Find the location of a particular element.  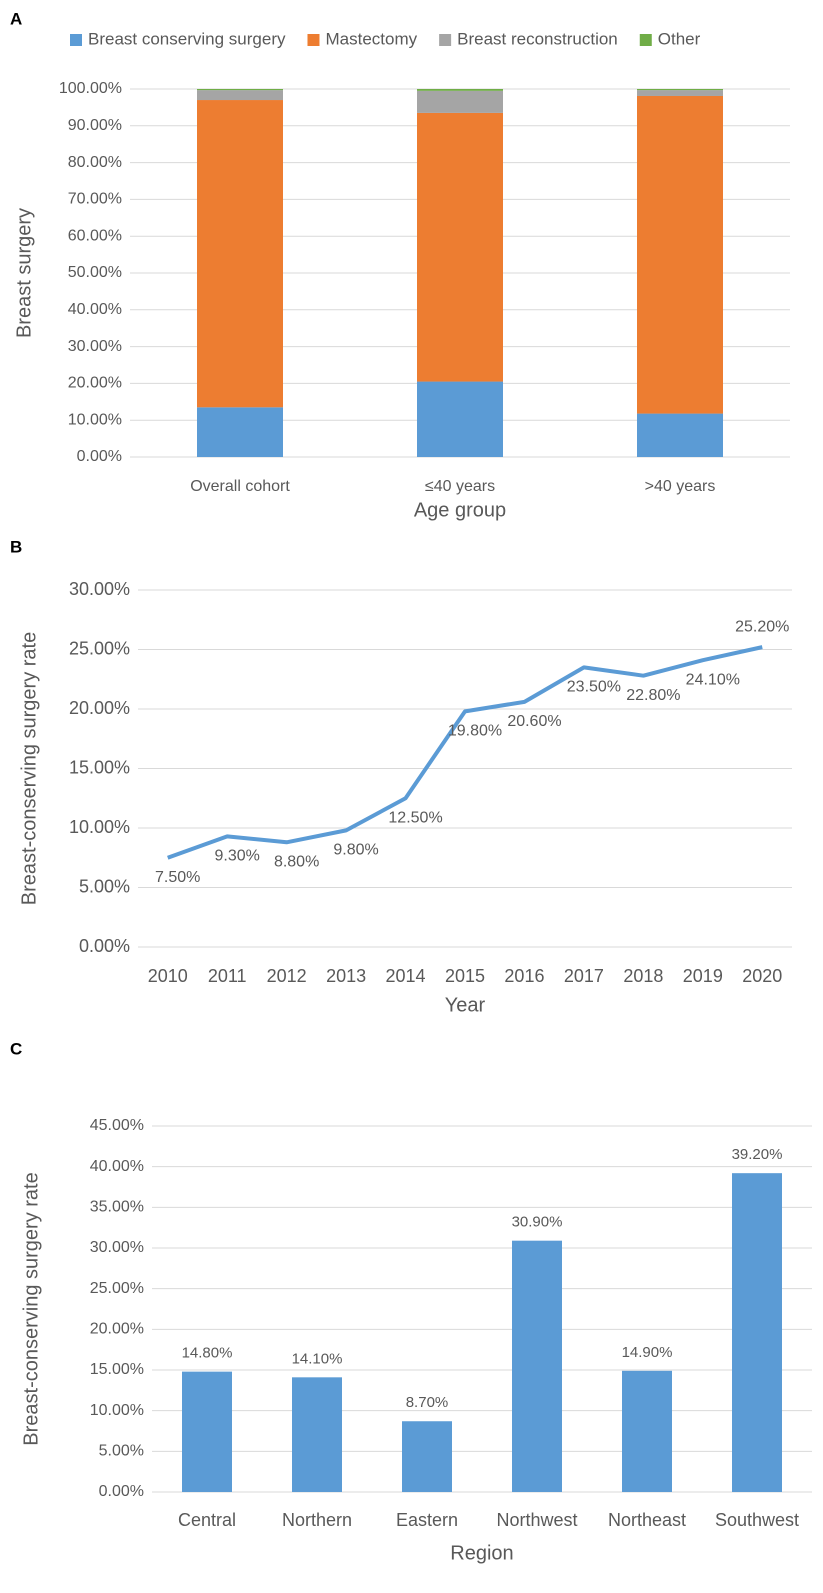

x-tick-label: 2020 is located at coordinates (762, 976).